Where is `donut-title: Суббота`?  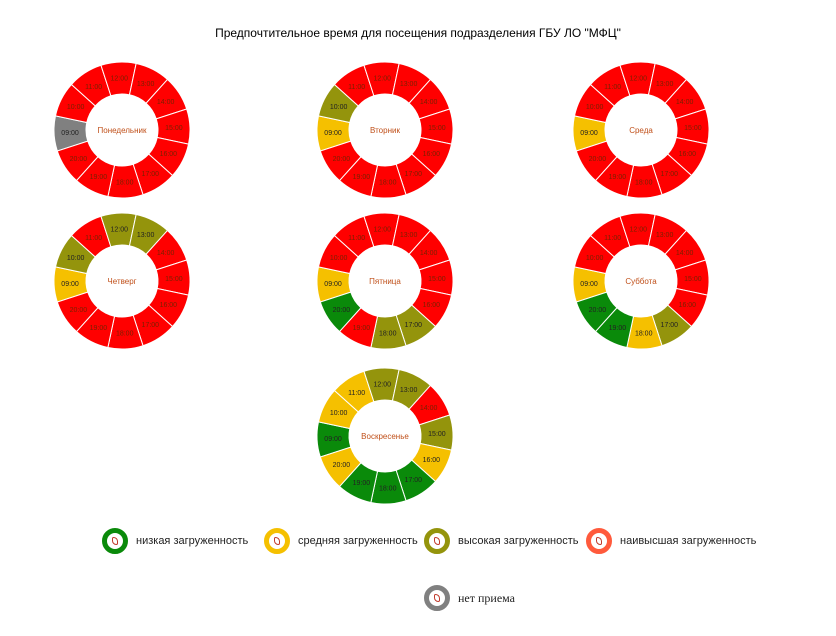 donut-title: Суббота is located at coordinates (641, 281).